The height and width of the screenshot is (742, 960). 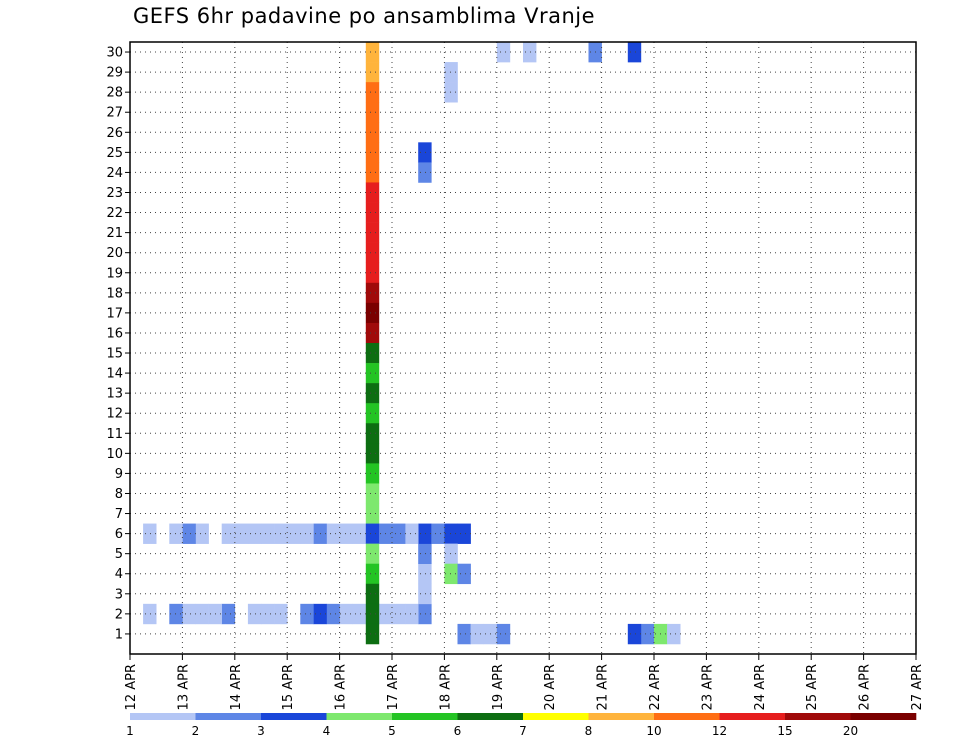 I want to click on colorbar: 1 2 3 4 5 6 7 8 10 12 15 20, so click(x=521, y=725).